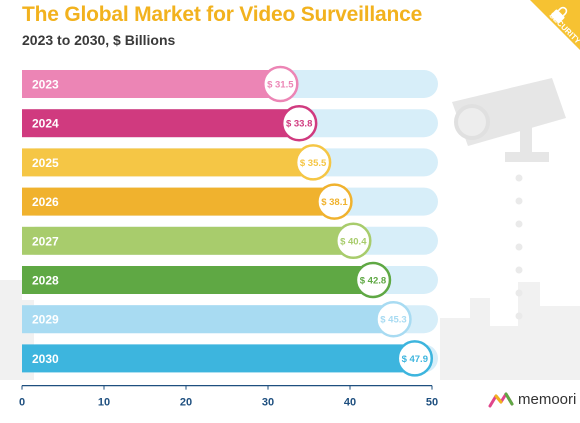 The width and height of the screenshot is (580, 423). I want to click on data-label: $ 42.8, so click(373, 281).